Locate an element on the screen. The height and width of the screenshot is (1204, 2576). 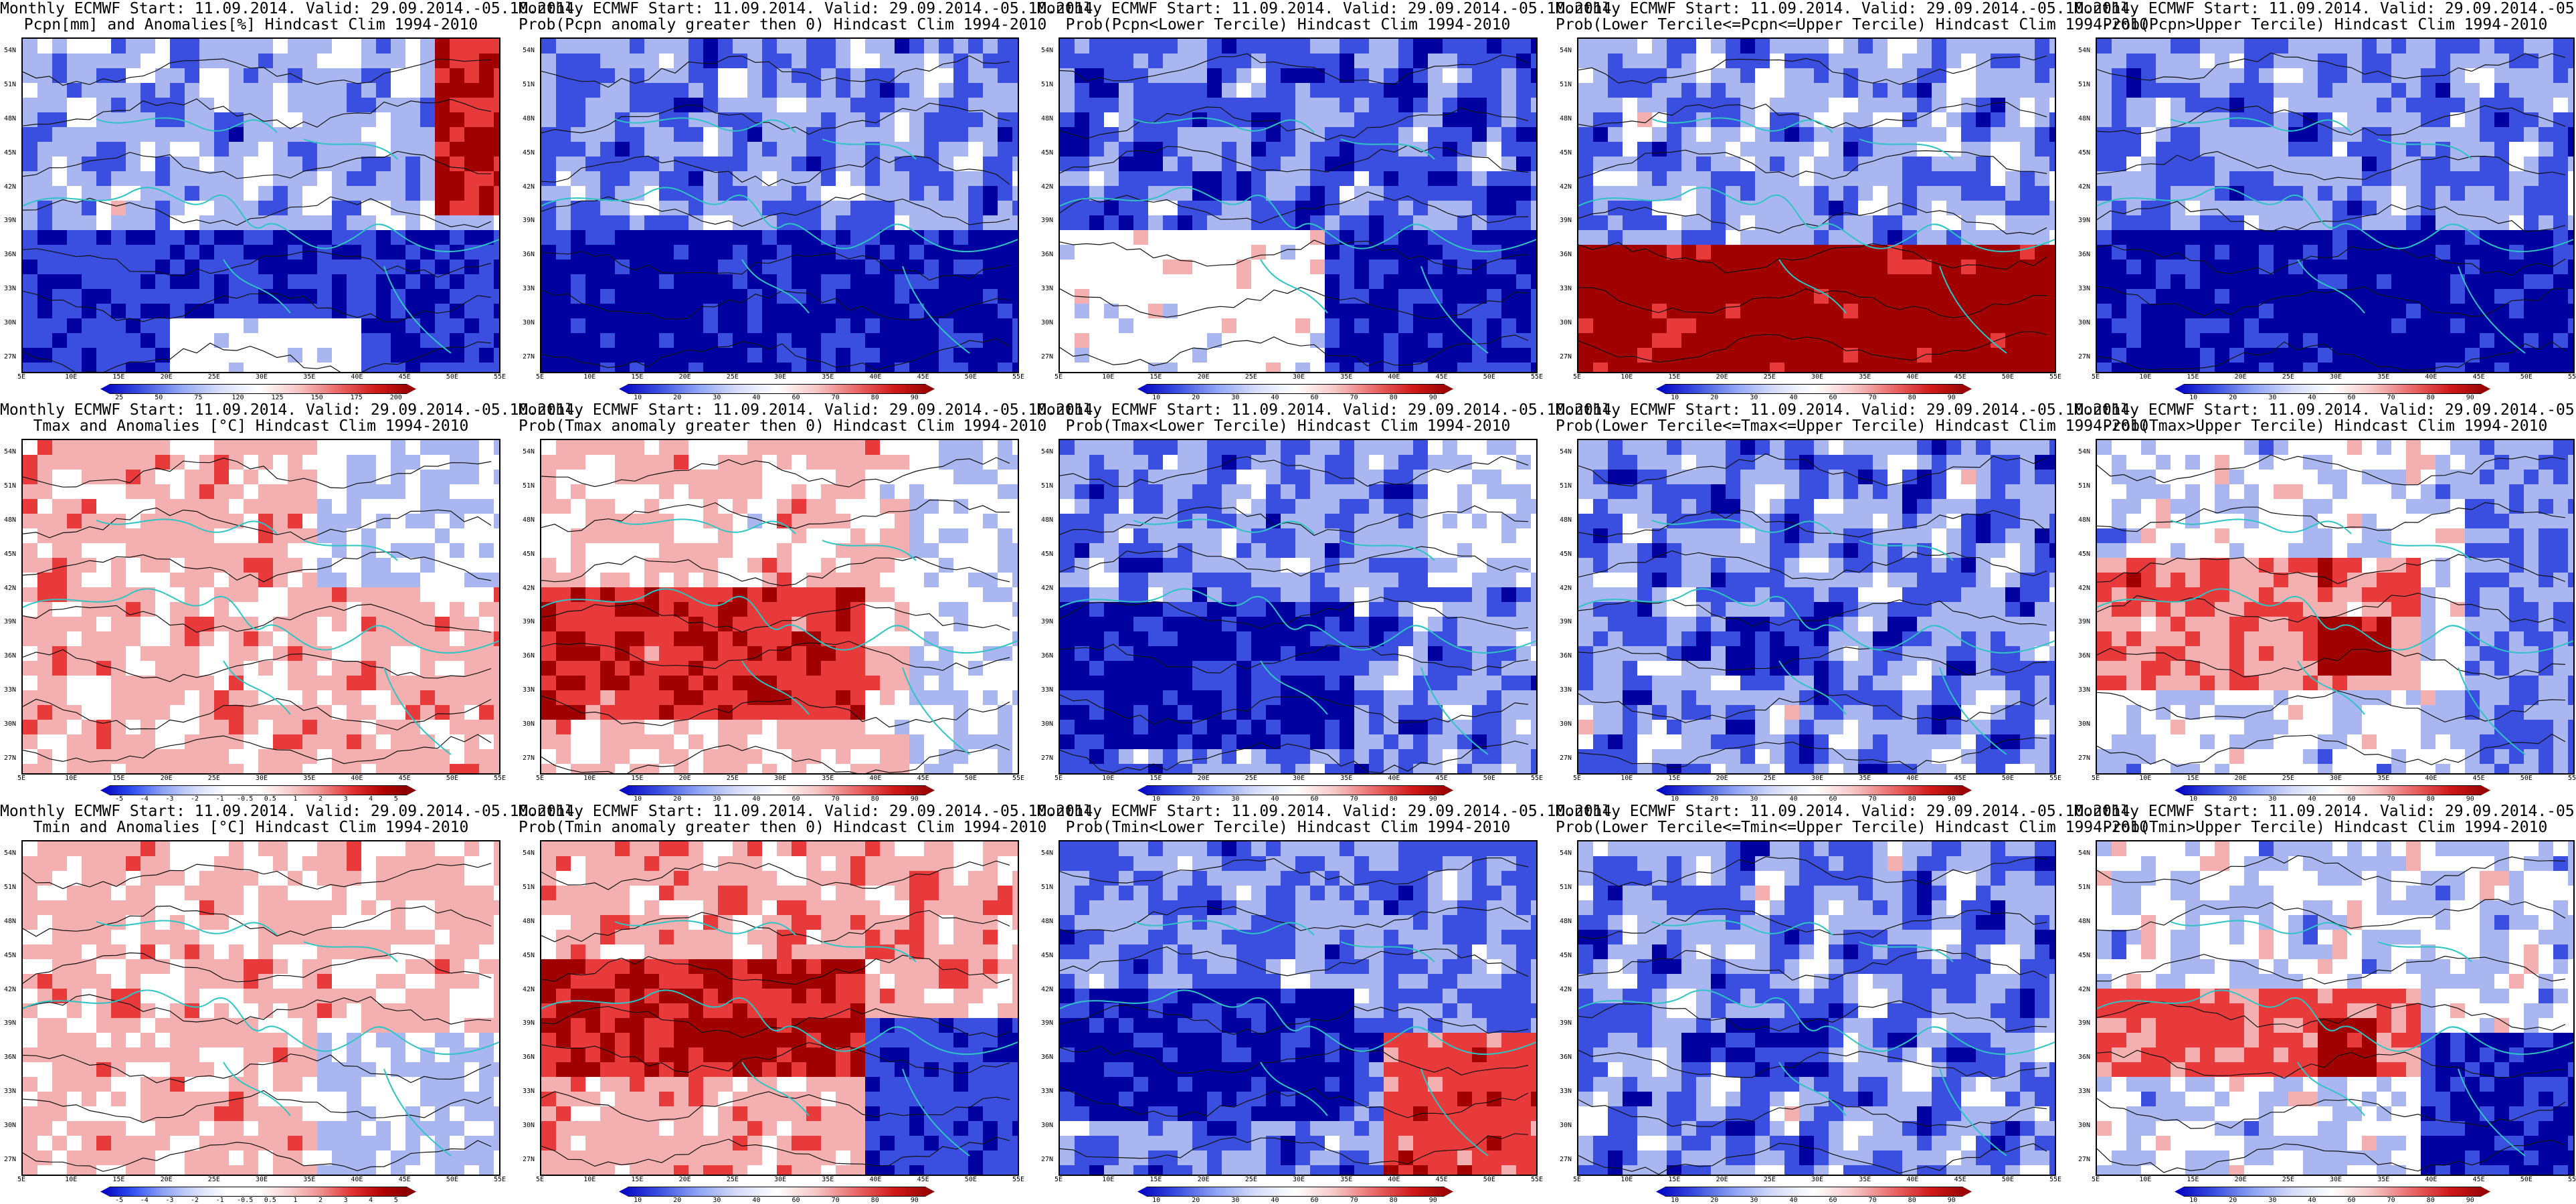
colorbar-tick-label: 1 is located at coordinates (295, 1200).